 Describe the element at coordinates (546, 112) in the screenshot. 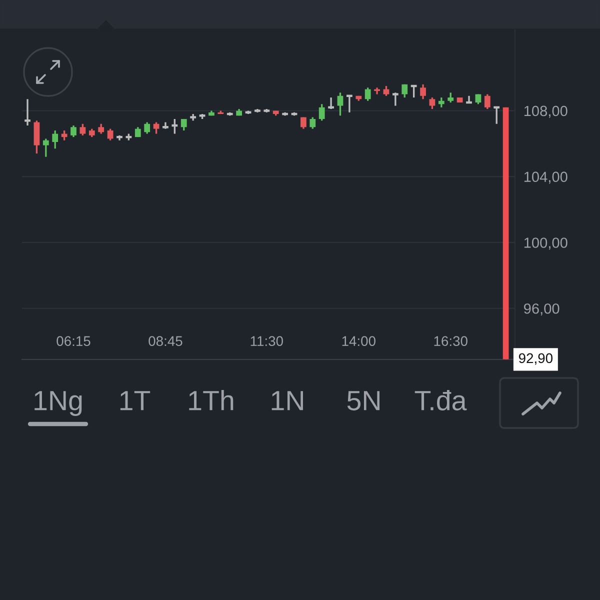

I see `y-tick-label: 108,00` at that location.